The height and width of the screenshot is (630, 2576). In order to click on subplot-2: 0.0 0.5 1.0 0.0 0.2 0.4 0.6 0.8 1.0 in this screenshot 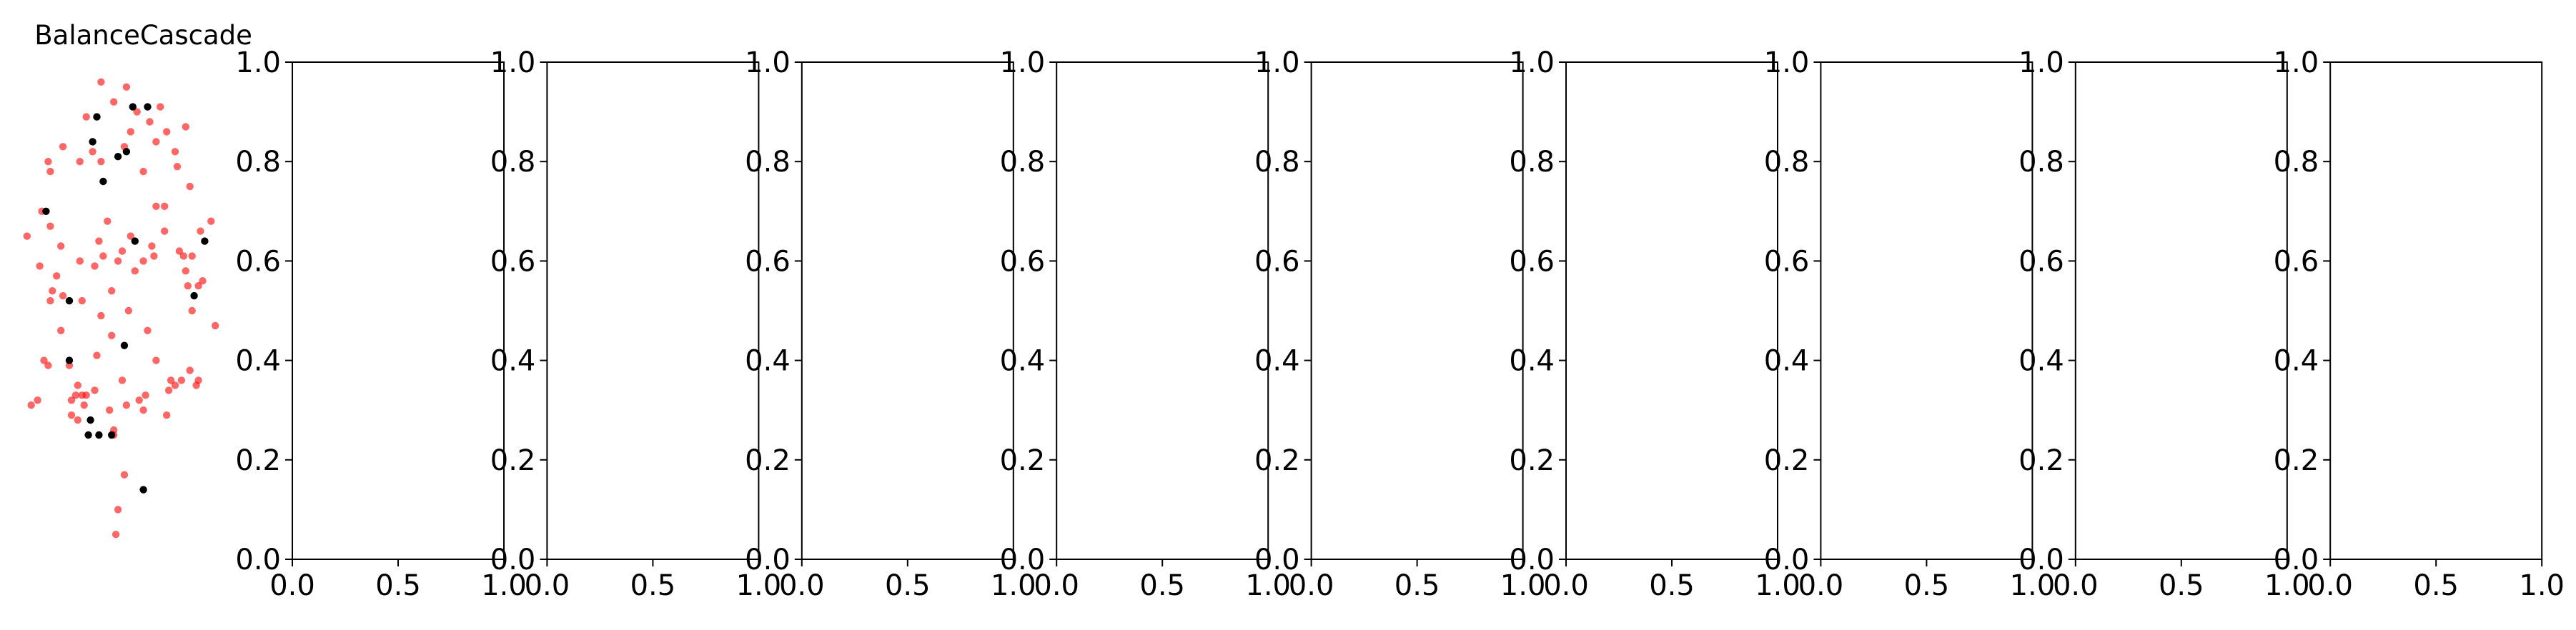, I will do `click(381, 324)`.